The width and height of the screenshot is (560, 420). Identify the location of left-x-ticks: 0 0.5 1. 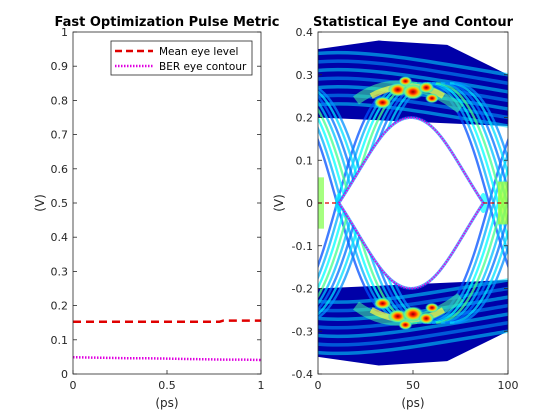
(167, 381).